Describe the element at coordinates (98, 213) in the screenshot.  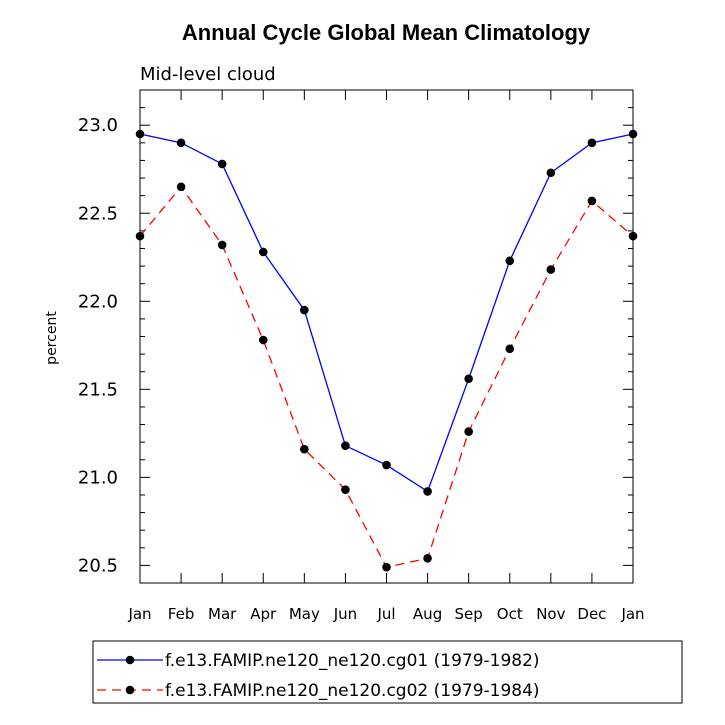
I see `y-tick-label: 22.5` at that location.